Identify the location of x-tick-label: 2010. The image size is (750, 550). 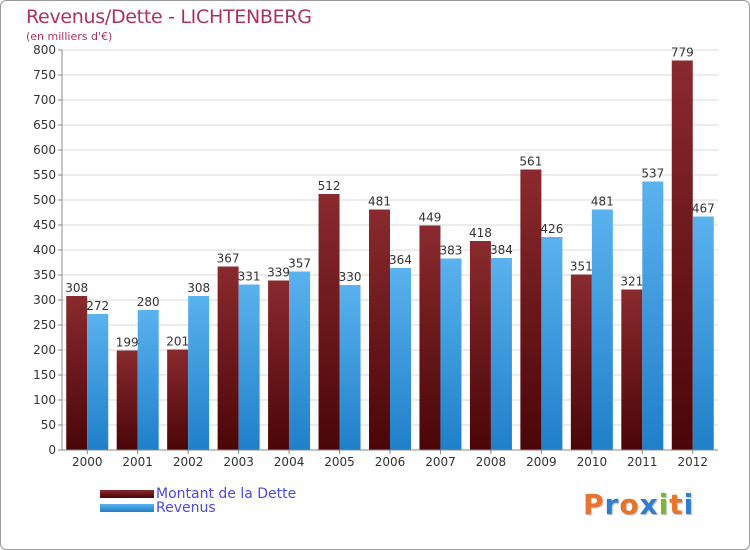
(592, 462).